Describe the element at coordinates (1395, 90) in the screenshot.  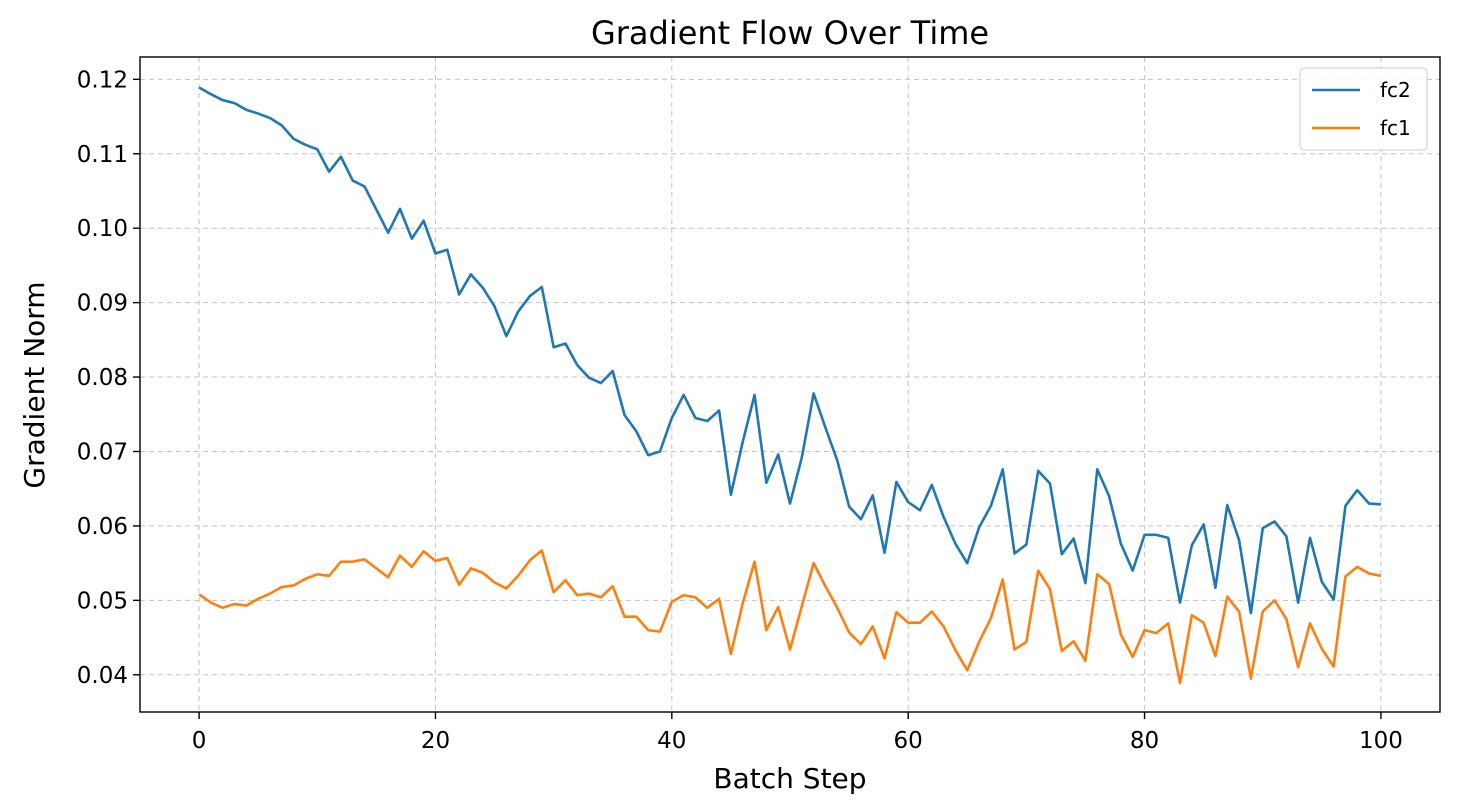
I see `legend-label-fc2: fc2` at that location.